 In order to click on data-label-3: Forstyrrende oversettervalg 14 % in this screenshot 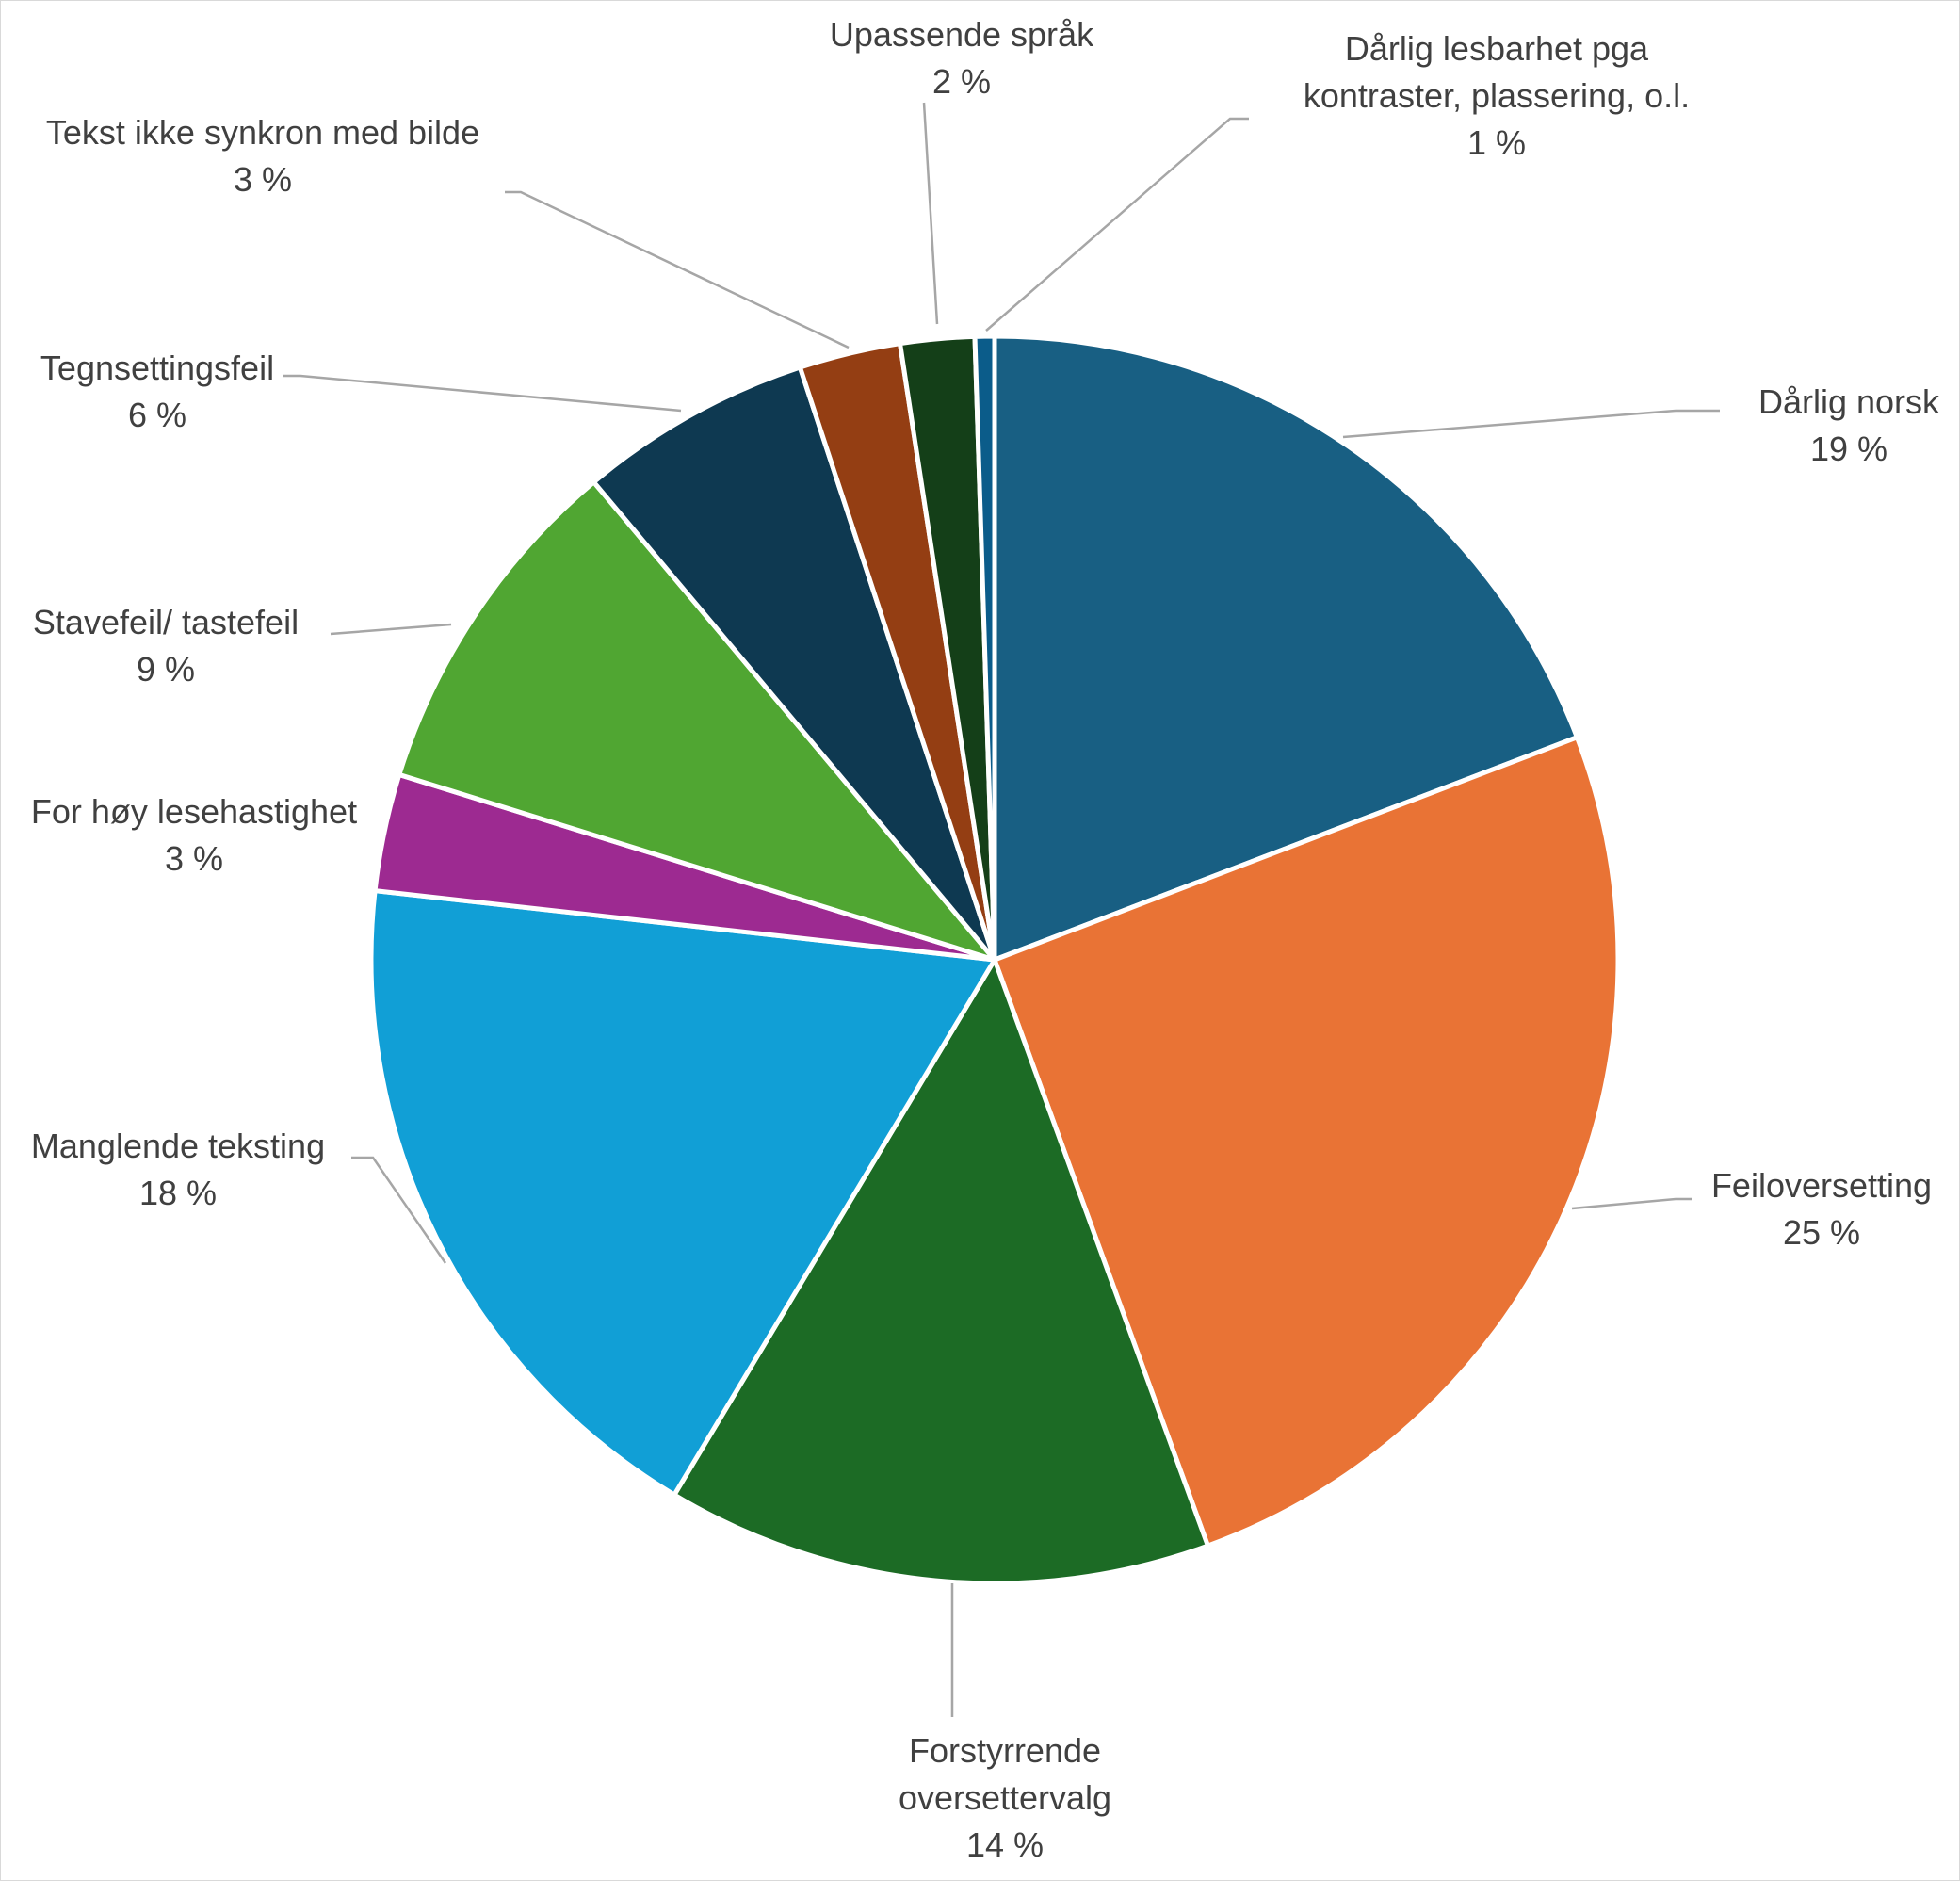, I will do `click(1005, 1797)`.